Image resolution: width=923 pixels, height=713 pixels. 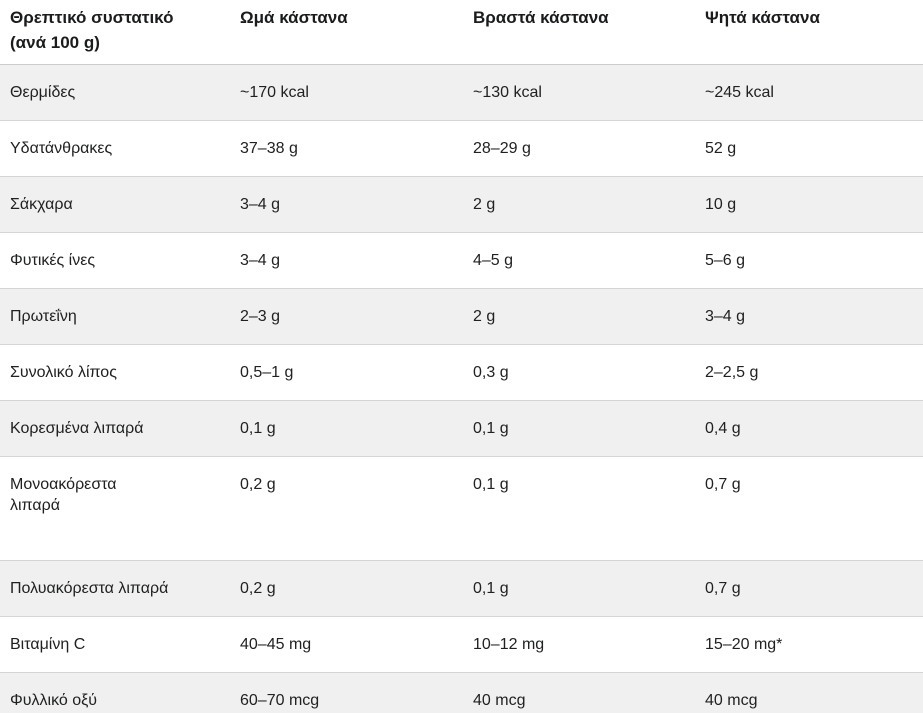 I want to click on boiled-value-cell: ~130 kcal, so click(x=579, y=92).